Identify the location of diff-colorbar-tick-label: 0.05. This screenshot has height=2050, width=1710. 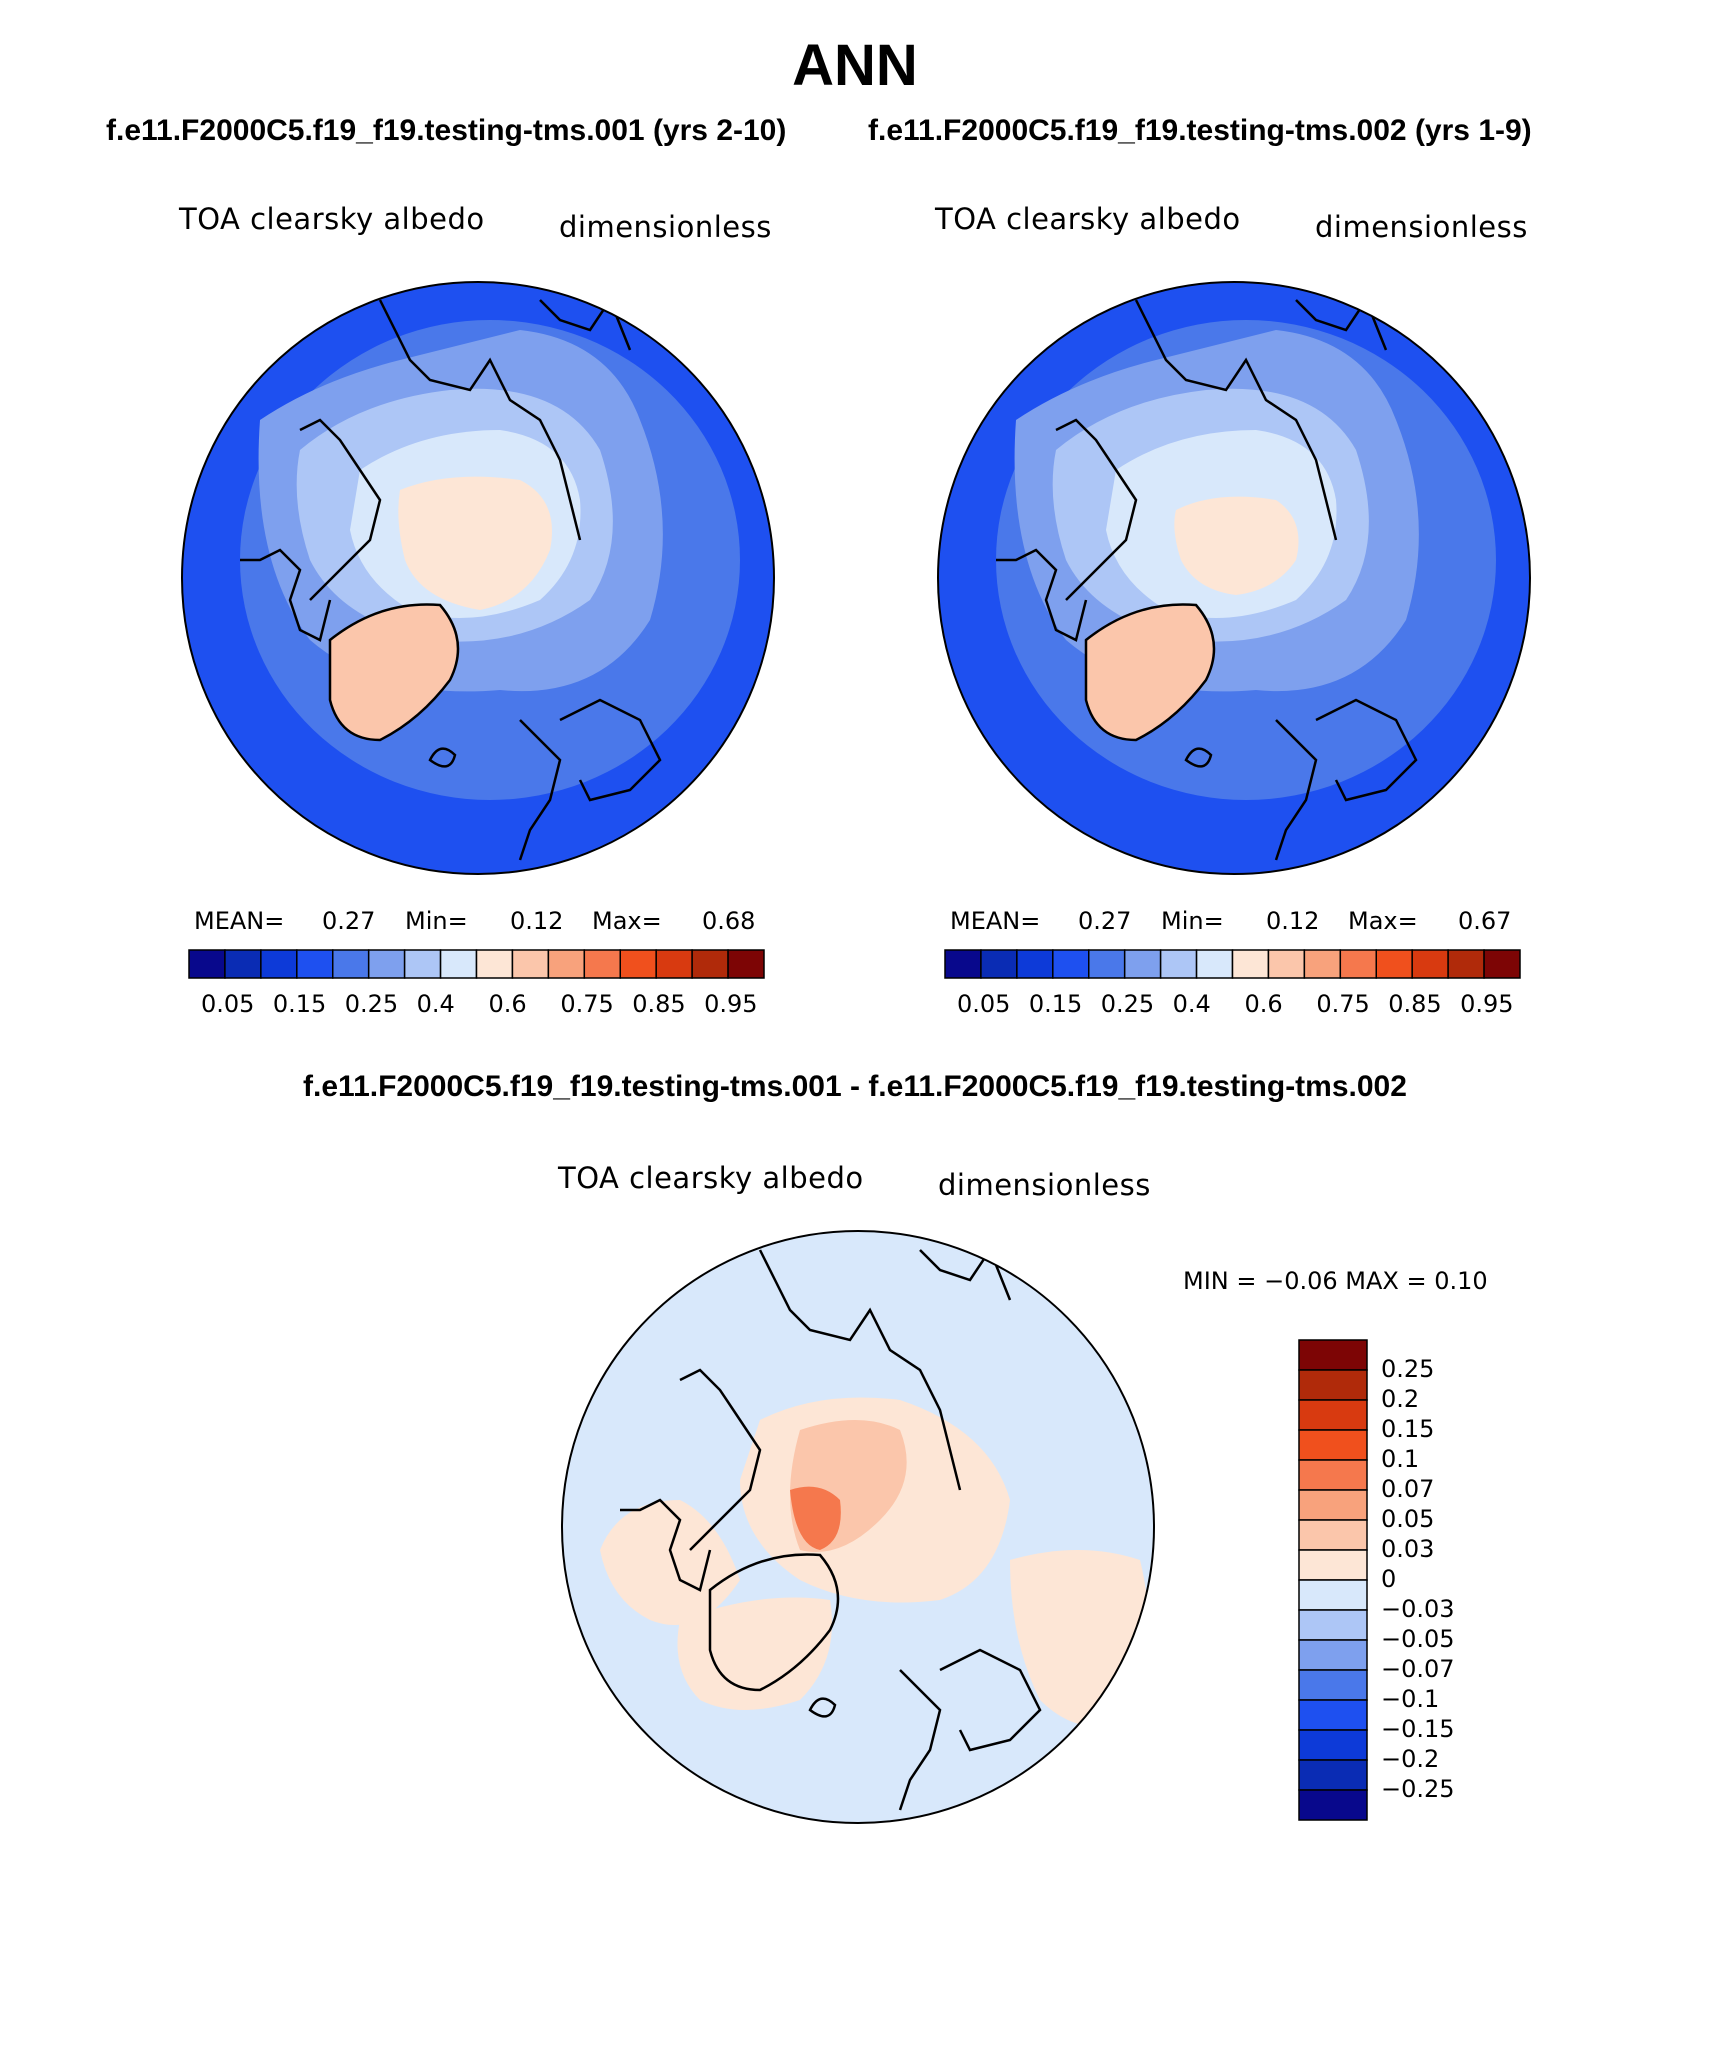
(1408, 1519).